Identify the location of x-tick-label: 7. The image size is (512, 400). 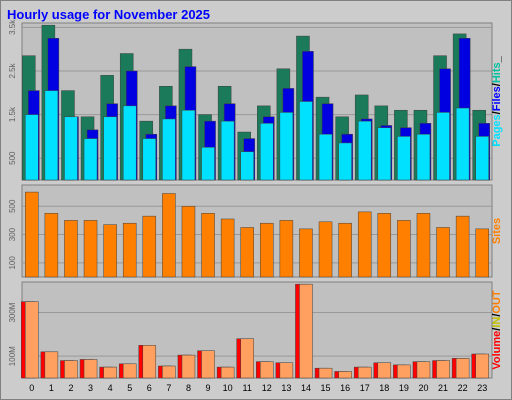
(168, 388).